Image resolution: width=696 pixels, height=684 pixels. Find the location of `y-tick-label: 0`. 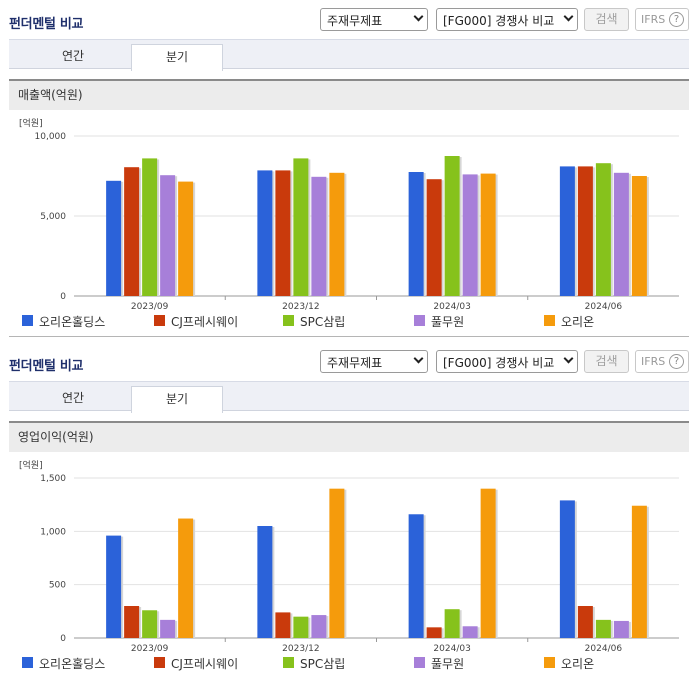

y-tick-label: 0 is located at coordinates (63, 297).